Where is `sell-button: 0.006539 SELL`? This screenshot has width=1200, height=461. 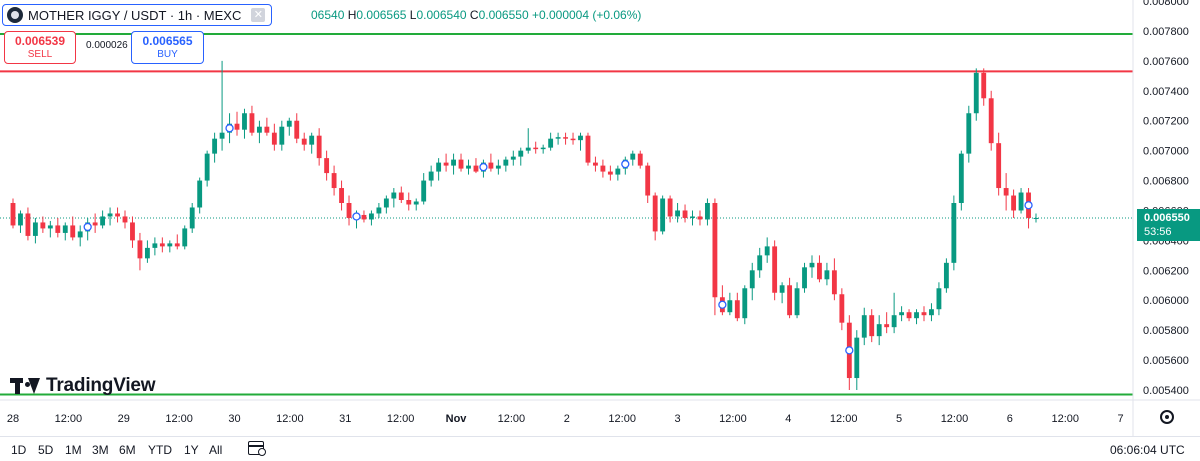
sell-button: 0.006539 SELL is located at coordinates (40, 47).